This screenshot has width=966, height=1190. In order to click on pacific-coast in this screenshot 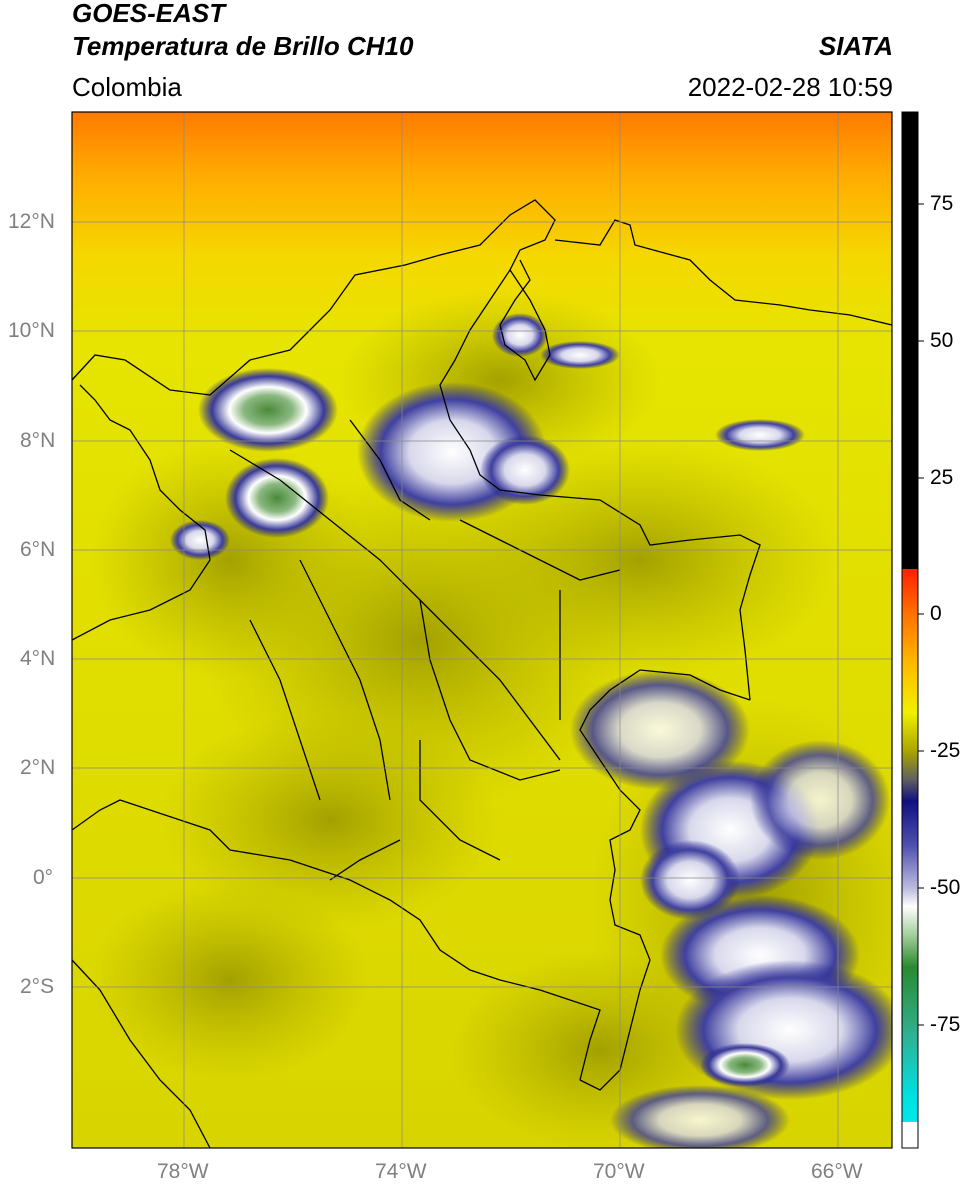, I will do `click(141, 512)`.